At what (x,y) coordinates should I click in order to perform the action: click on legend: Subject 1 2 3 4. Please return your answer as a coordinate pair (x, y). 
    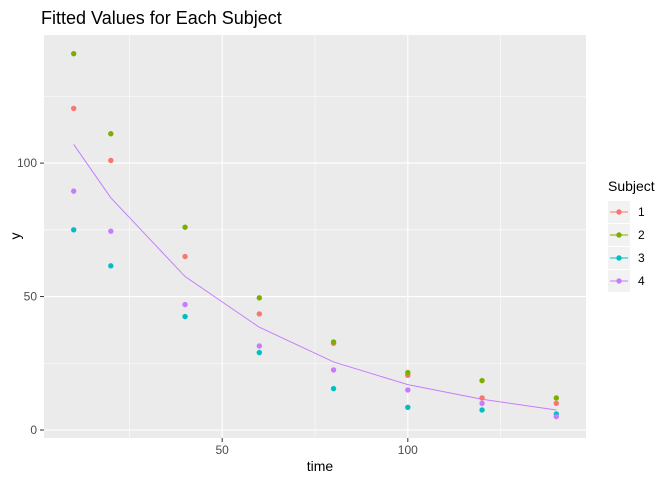
    Looking at the image, I should click on (631, 235).